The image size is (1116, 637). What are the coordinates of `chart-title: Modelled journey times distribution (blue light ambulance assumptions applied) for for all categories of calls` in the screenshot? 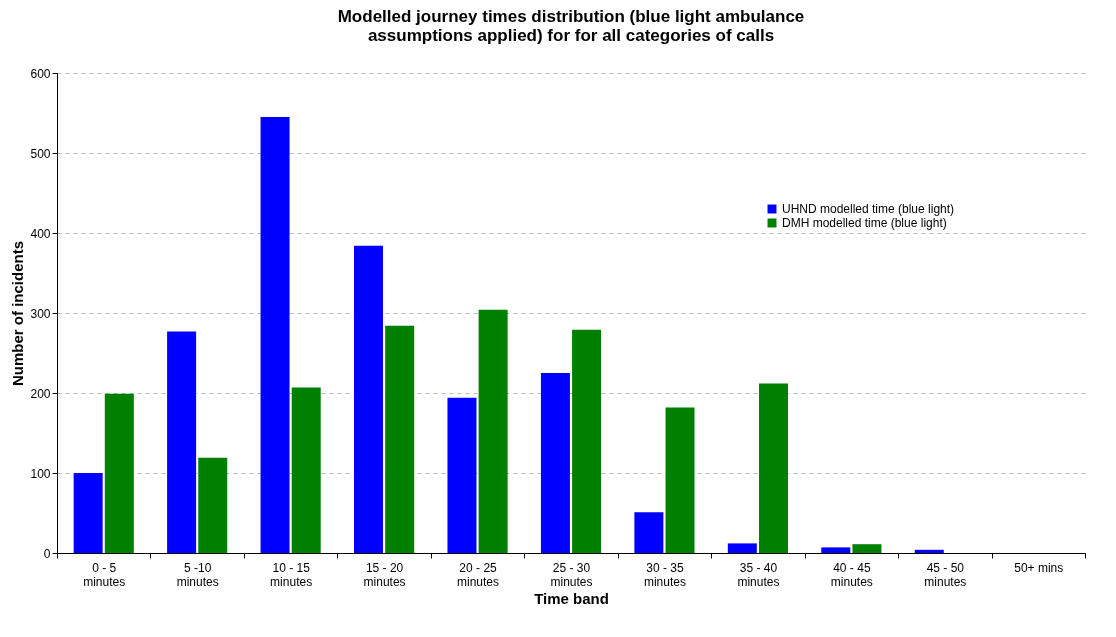 It's located at (571, 26).